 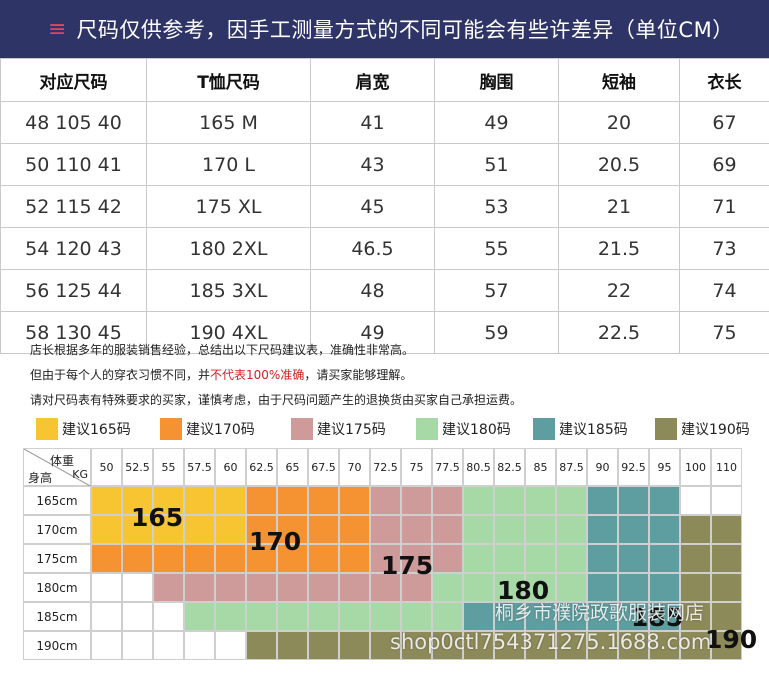 I want to click on cell-sleeve: 20.5, so click(x=619, y=165).